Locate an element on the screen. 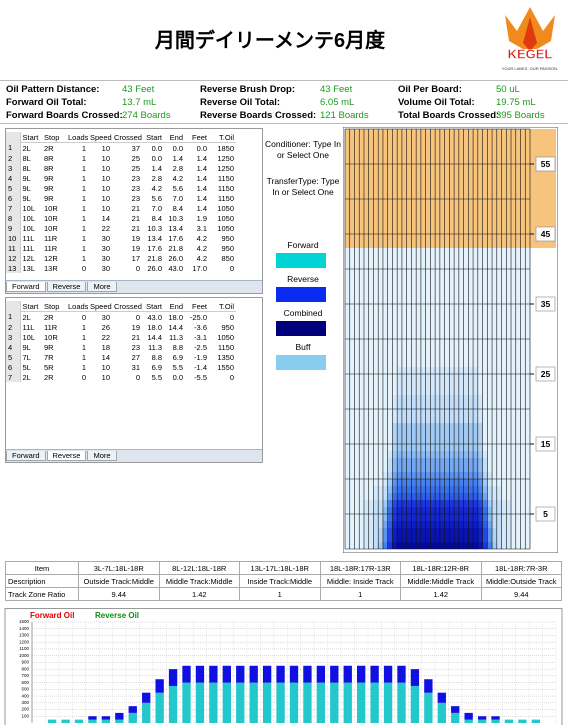 The height and width of the screenshot is (725, 568). table-cell: 17.0 is located at coordinates (199, 268).